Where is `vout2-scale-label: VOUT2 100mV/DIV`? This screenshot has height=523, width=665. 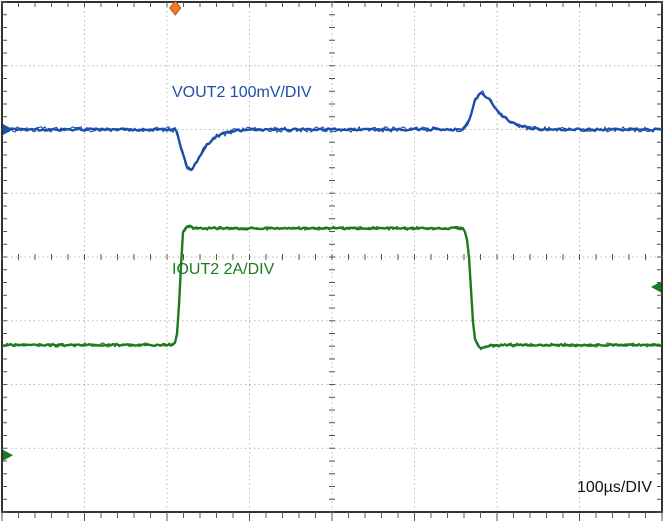
vout2-scale-label: VOUT2 100mV/DIV is located at coordinates (242, 92).